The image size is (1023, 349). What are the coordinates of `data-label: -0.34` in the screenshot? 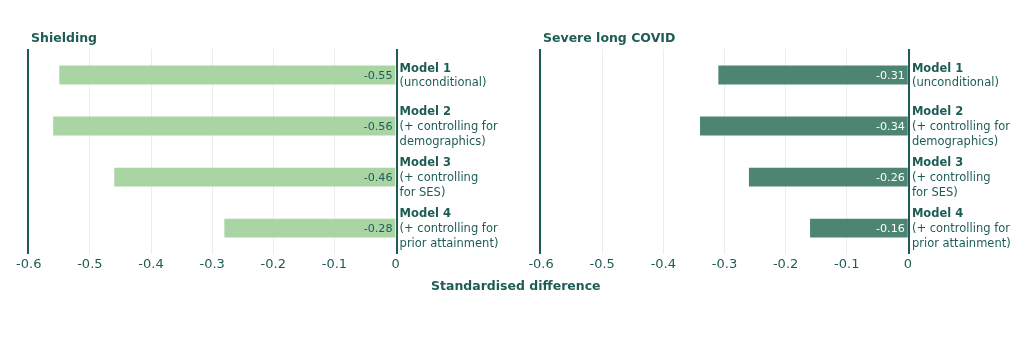 It's located at (890, 126).